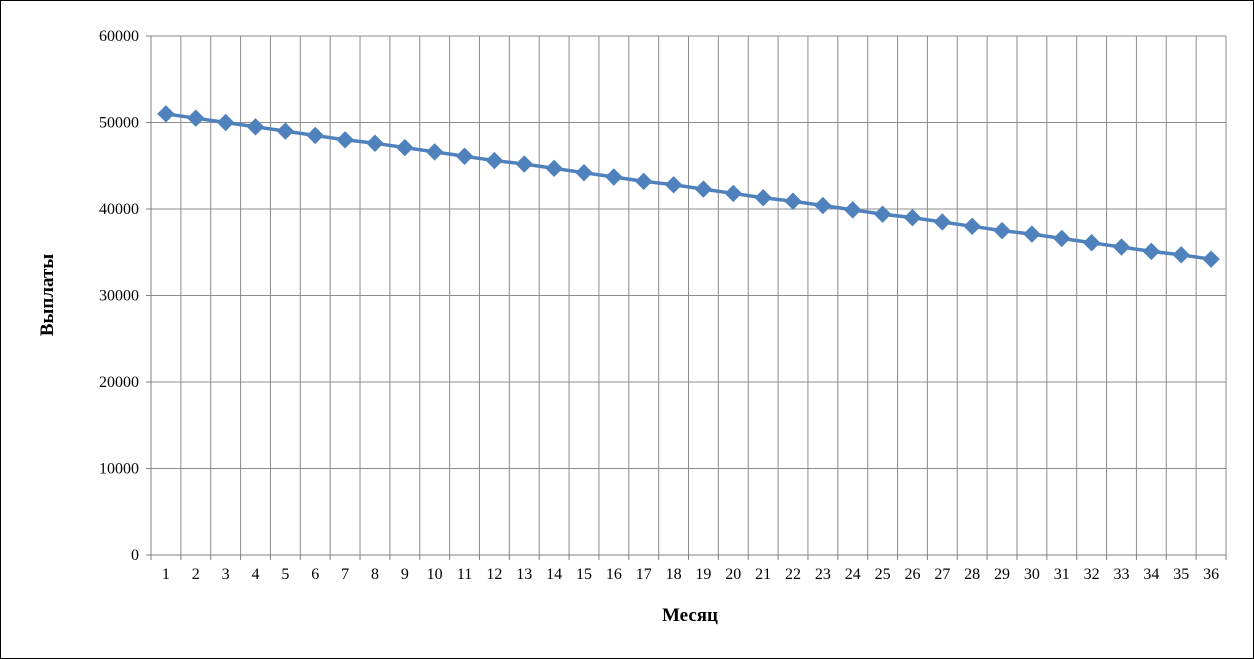 This screenshot has width=1254, height=659. What do you see at coordinates (119, 123) in the screenshot?
I see `y-tick-label: 50000` at bounding box center [119, 123].